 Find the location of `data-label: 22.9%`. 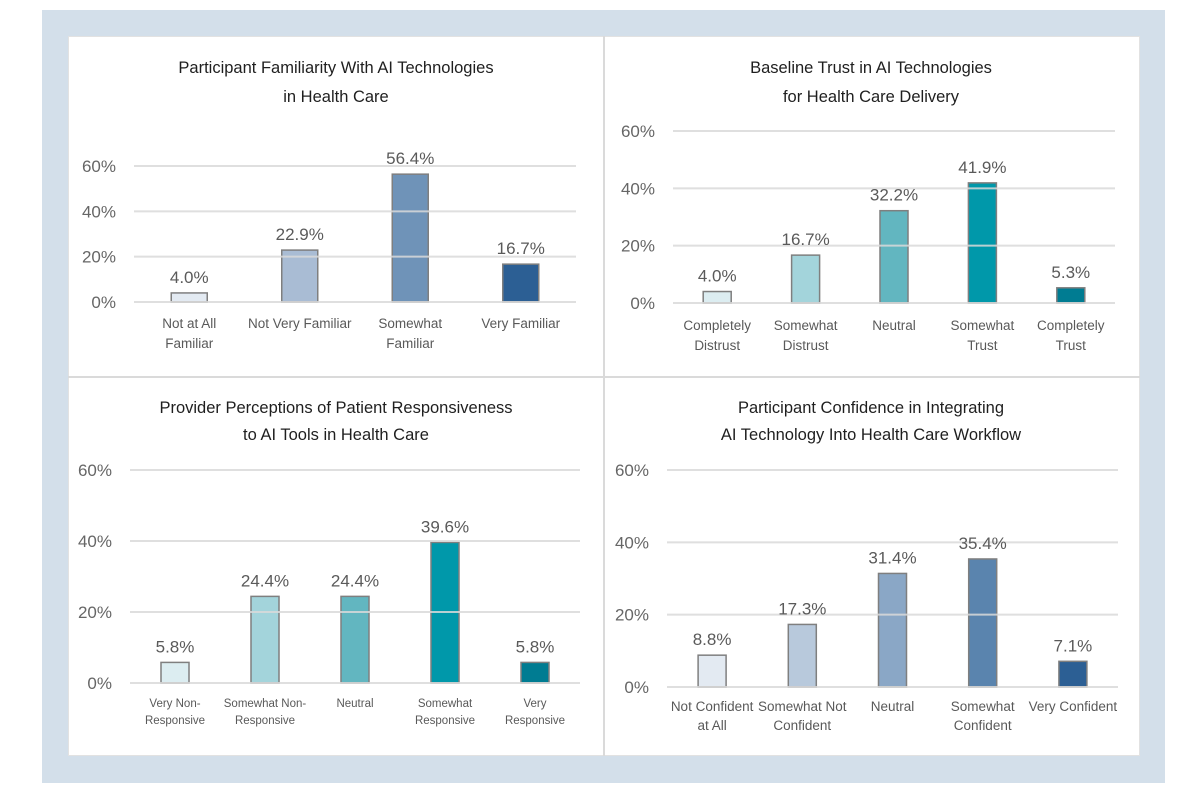

data-label: 22.9% is located at coordinates (300, 234).